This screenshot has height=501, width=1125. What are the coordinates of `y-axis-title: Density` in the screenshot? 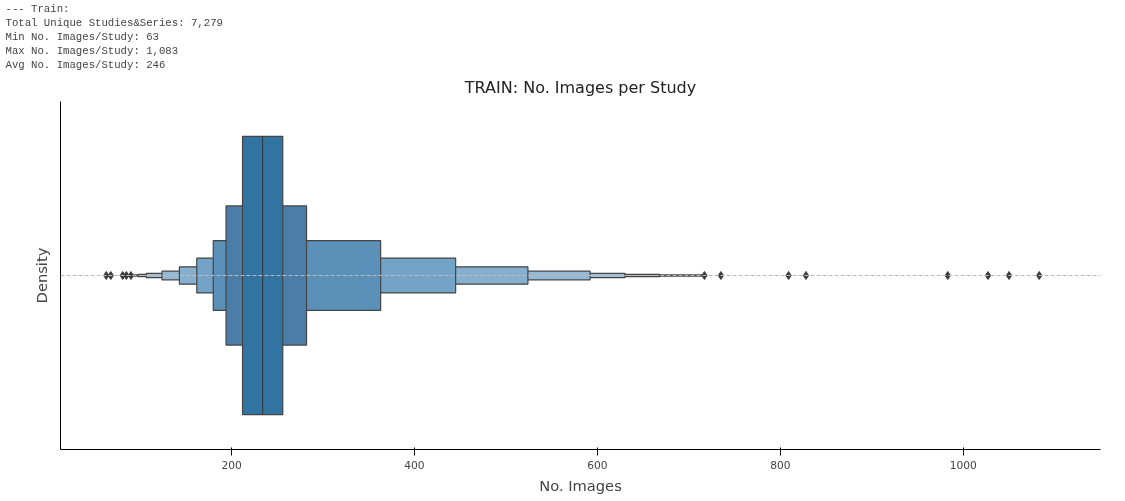 It's located at (41, 275).